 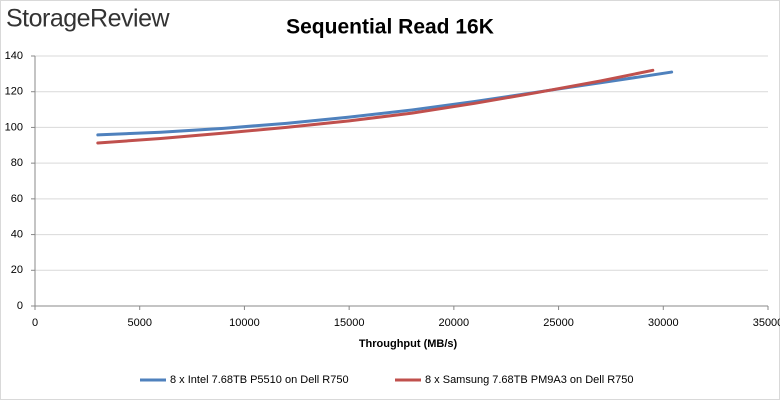 I want to click on y-tick-label: 60, so click(x=17, y=199).